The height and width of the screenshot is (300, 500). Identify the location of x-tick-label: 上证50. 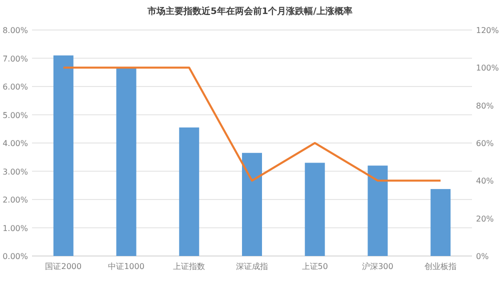
(315, 266).